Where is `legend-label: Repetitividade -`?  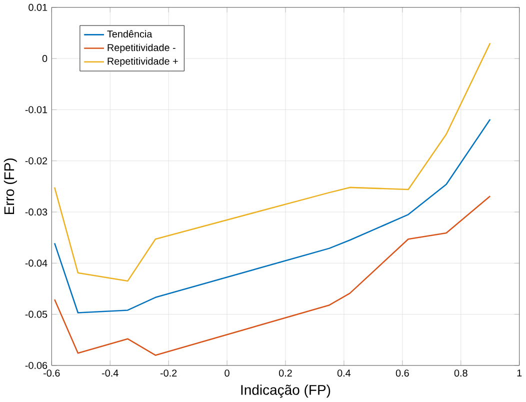 legend-label: Repetitividade - is located at coordinates (142, 49).